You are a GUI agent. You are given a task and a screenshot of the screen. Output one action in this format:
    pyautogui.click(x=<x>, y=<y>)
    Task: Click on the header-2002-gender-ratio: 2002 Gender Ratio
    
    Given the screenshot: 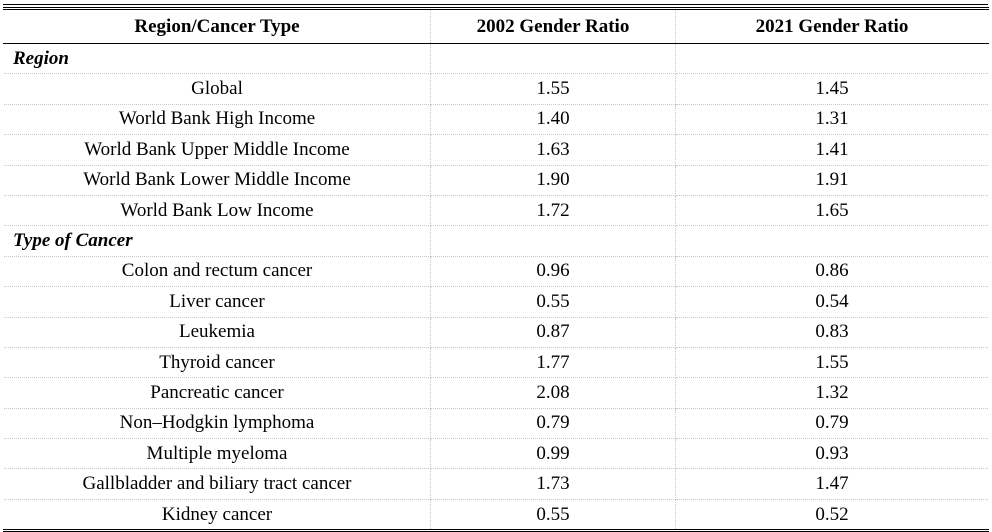 What is the action you would take?
    pyautogui.click(x=553, y=25)
    